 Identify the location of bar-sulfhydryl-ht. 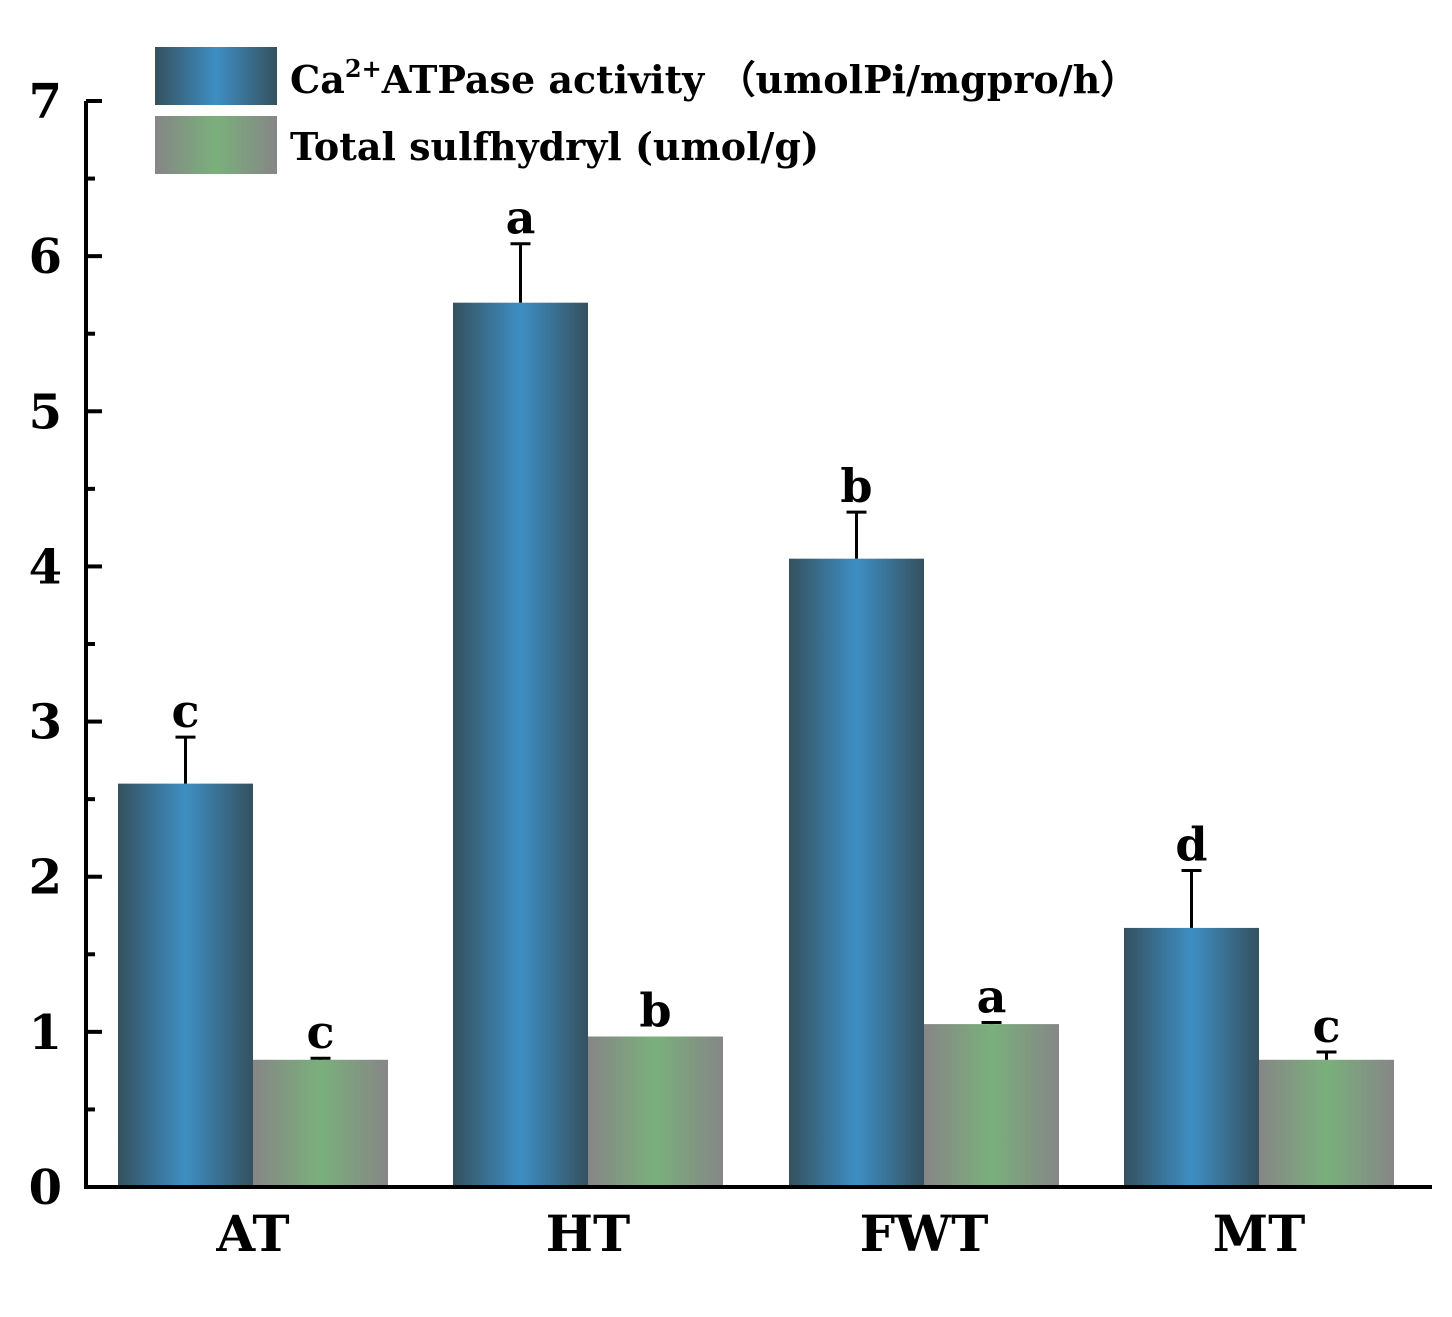
(655, 1111).